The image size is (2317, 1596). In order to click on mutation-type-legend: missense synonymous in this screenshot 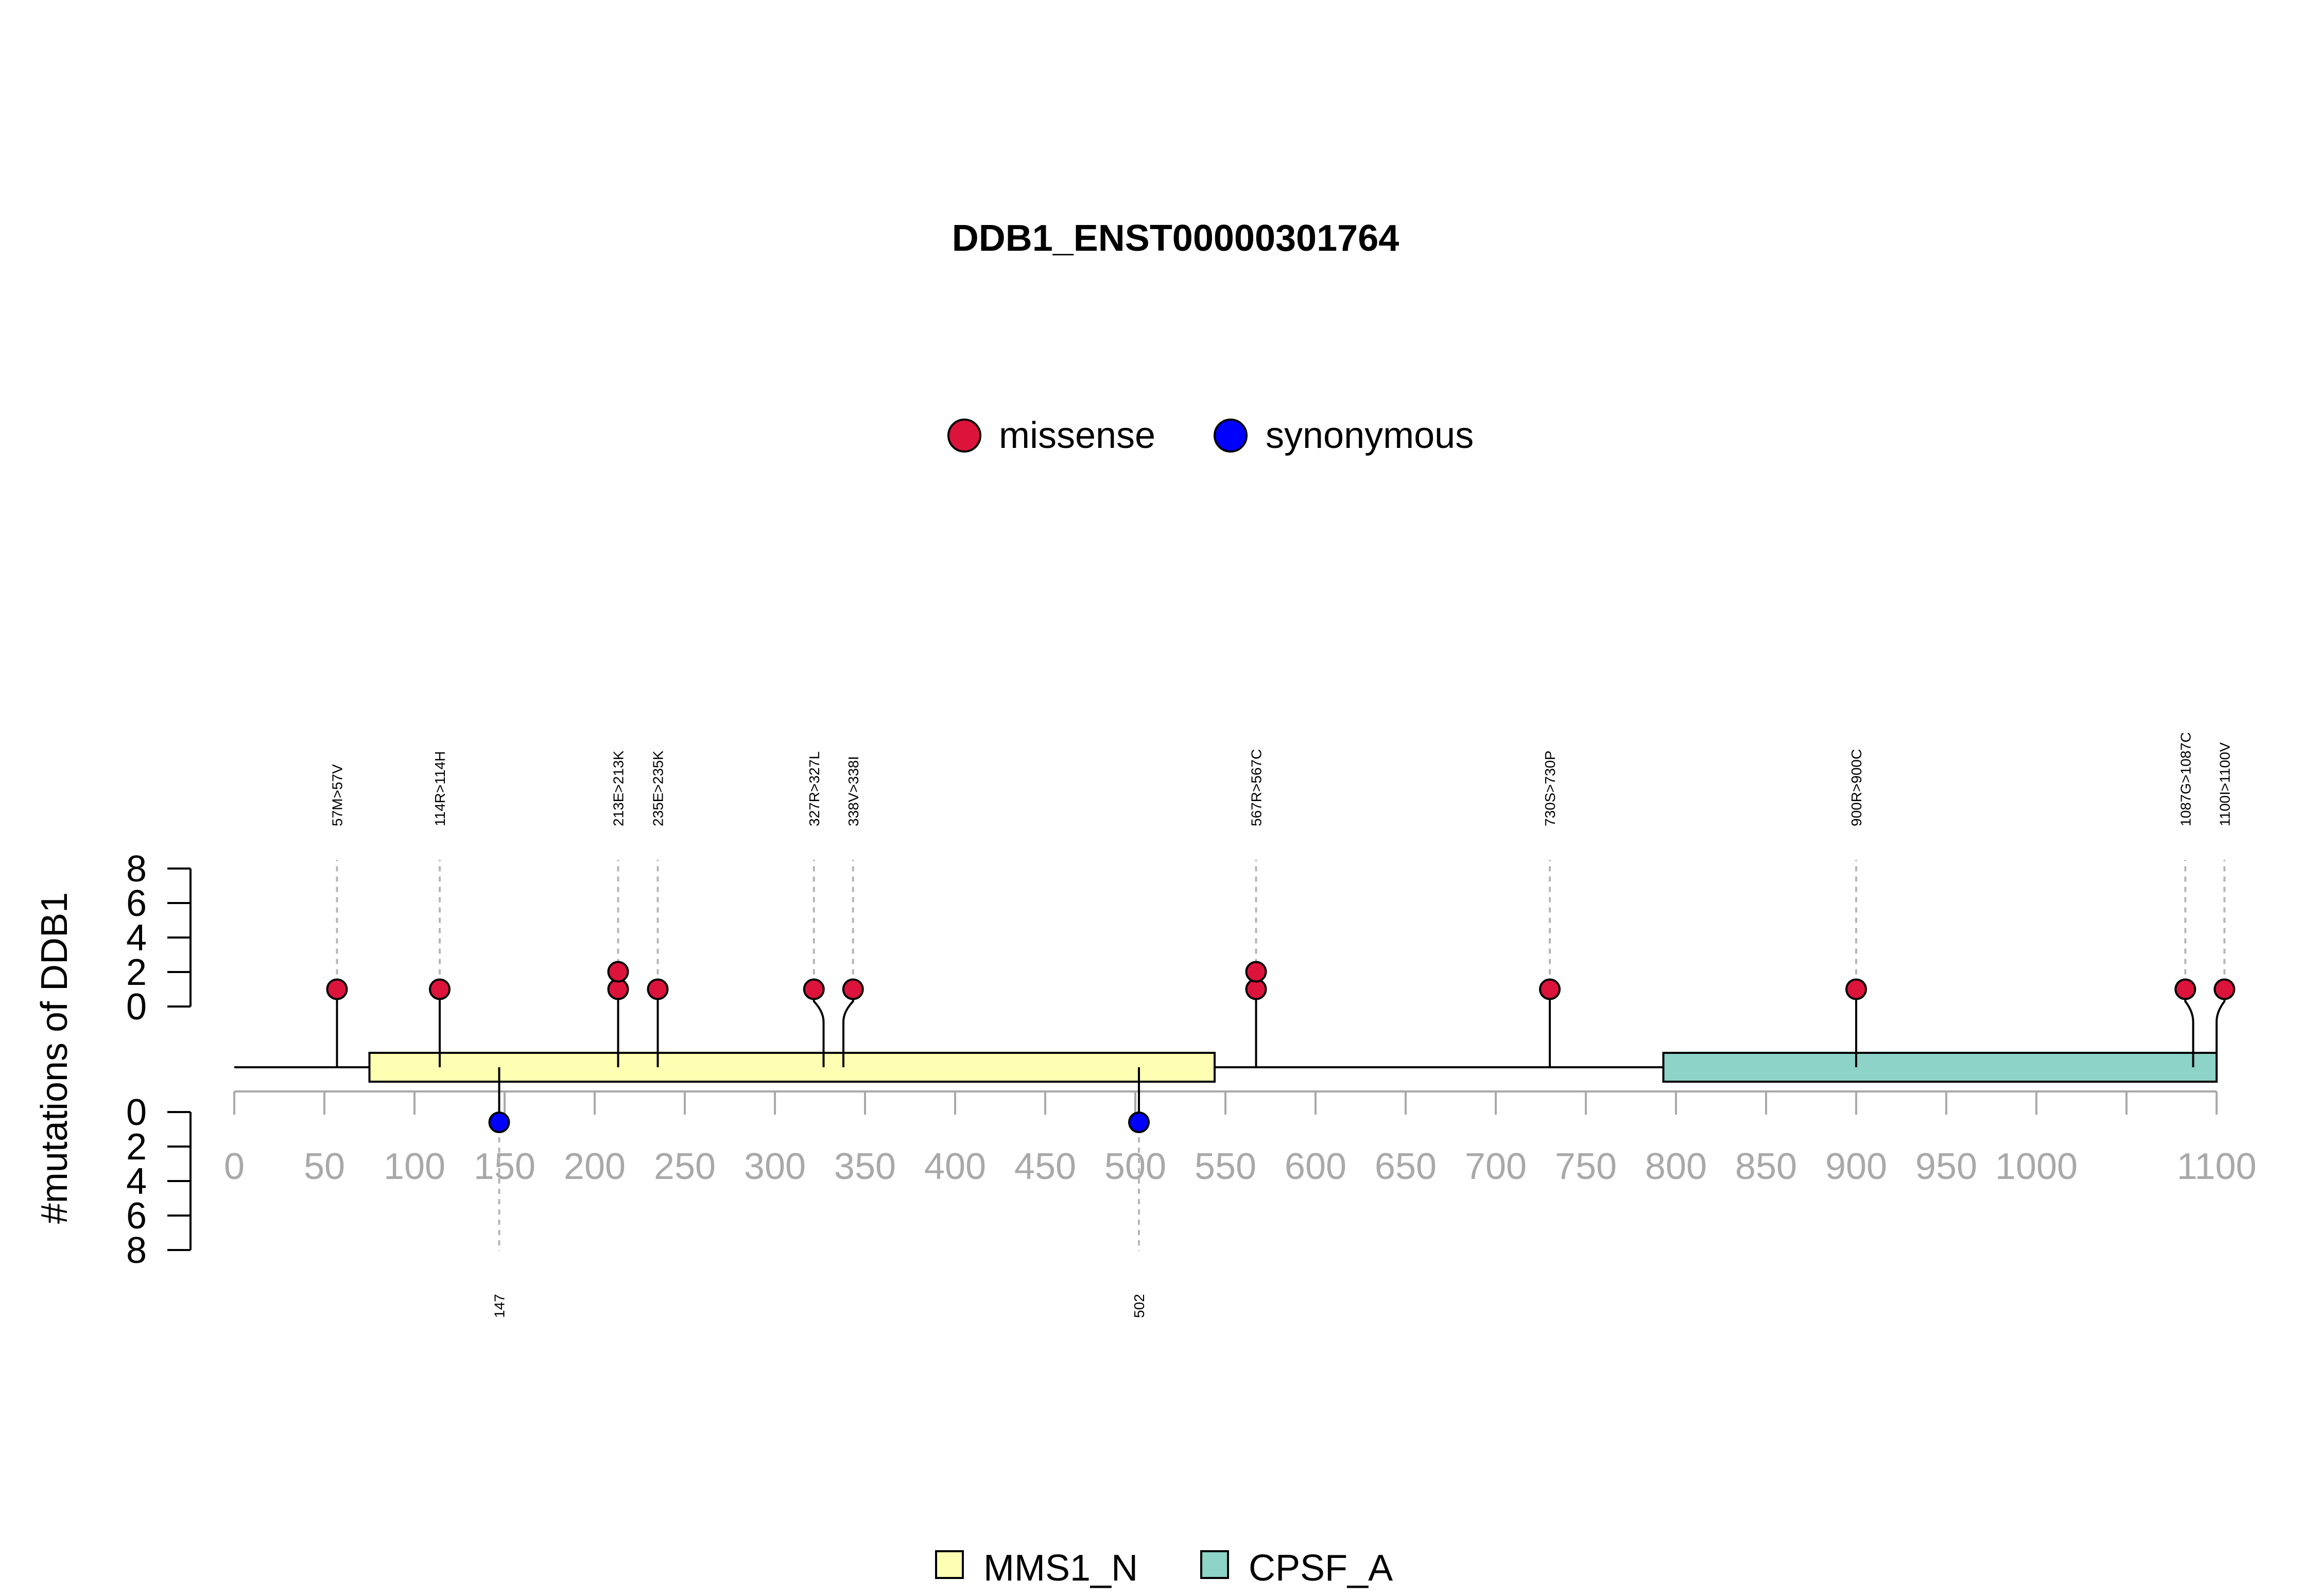, I will do `click(1210, 435)`.